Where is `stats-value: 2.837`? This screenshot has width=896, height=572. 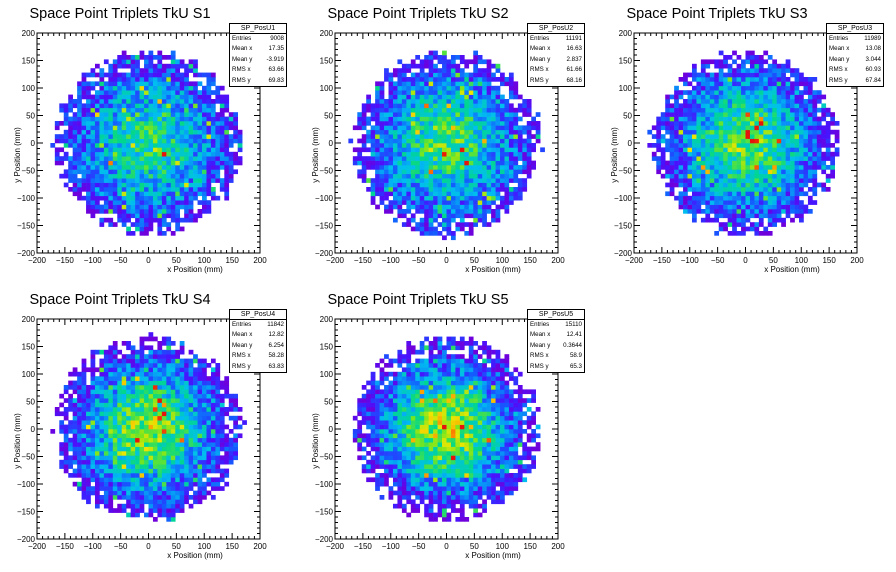
stats-value: 2.837 is located at coordinates (574, 59).